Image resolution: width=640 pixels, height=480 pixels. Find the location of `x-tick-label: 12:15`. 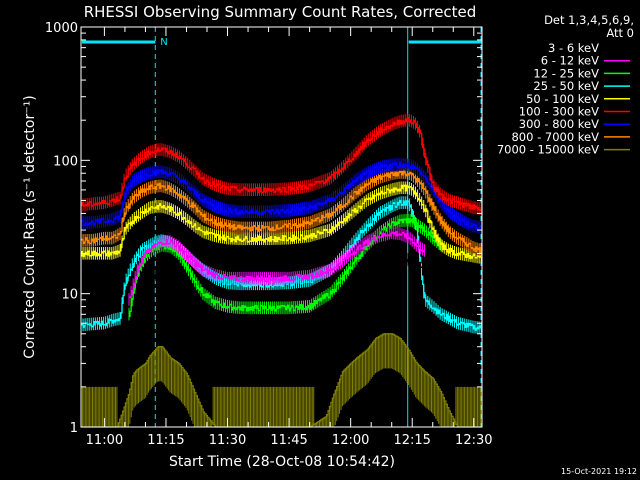

x-tick-label: 12:15 is located at coordinates (411, 440).